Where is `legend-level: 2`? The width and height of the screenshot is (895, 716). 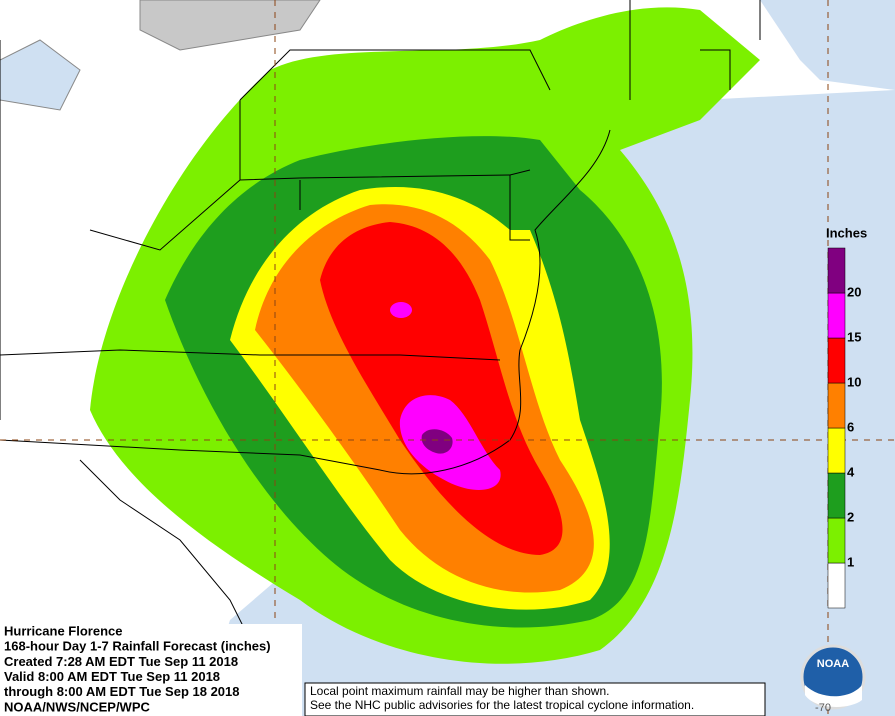
legend-level: 2 is located at coordinates (850, 516).